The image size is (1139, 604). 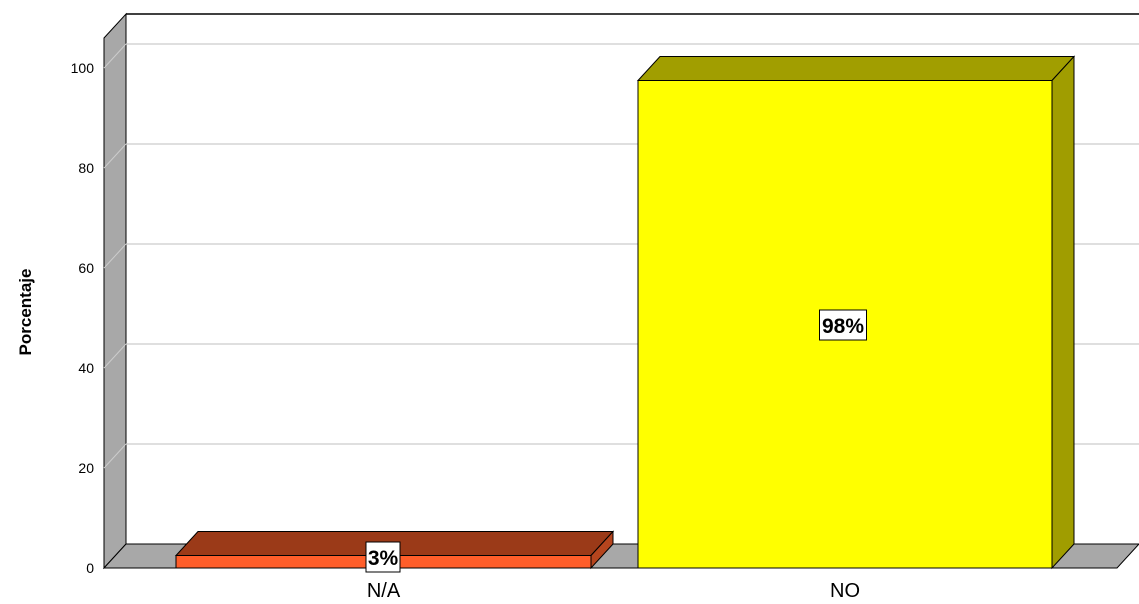 What do you see at coordinates (83, 68) in the screenshot?
I see `y-tick-label: 100` at bounding box center [83, 68].